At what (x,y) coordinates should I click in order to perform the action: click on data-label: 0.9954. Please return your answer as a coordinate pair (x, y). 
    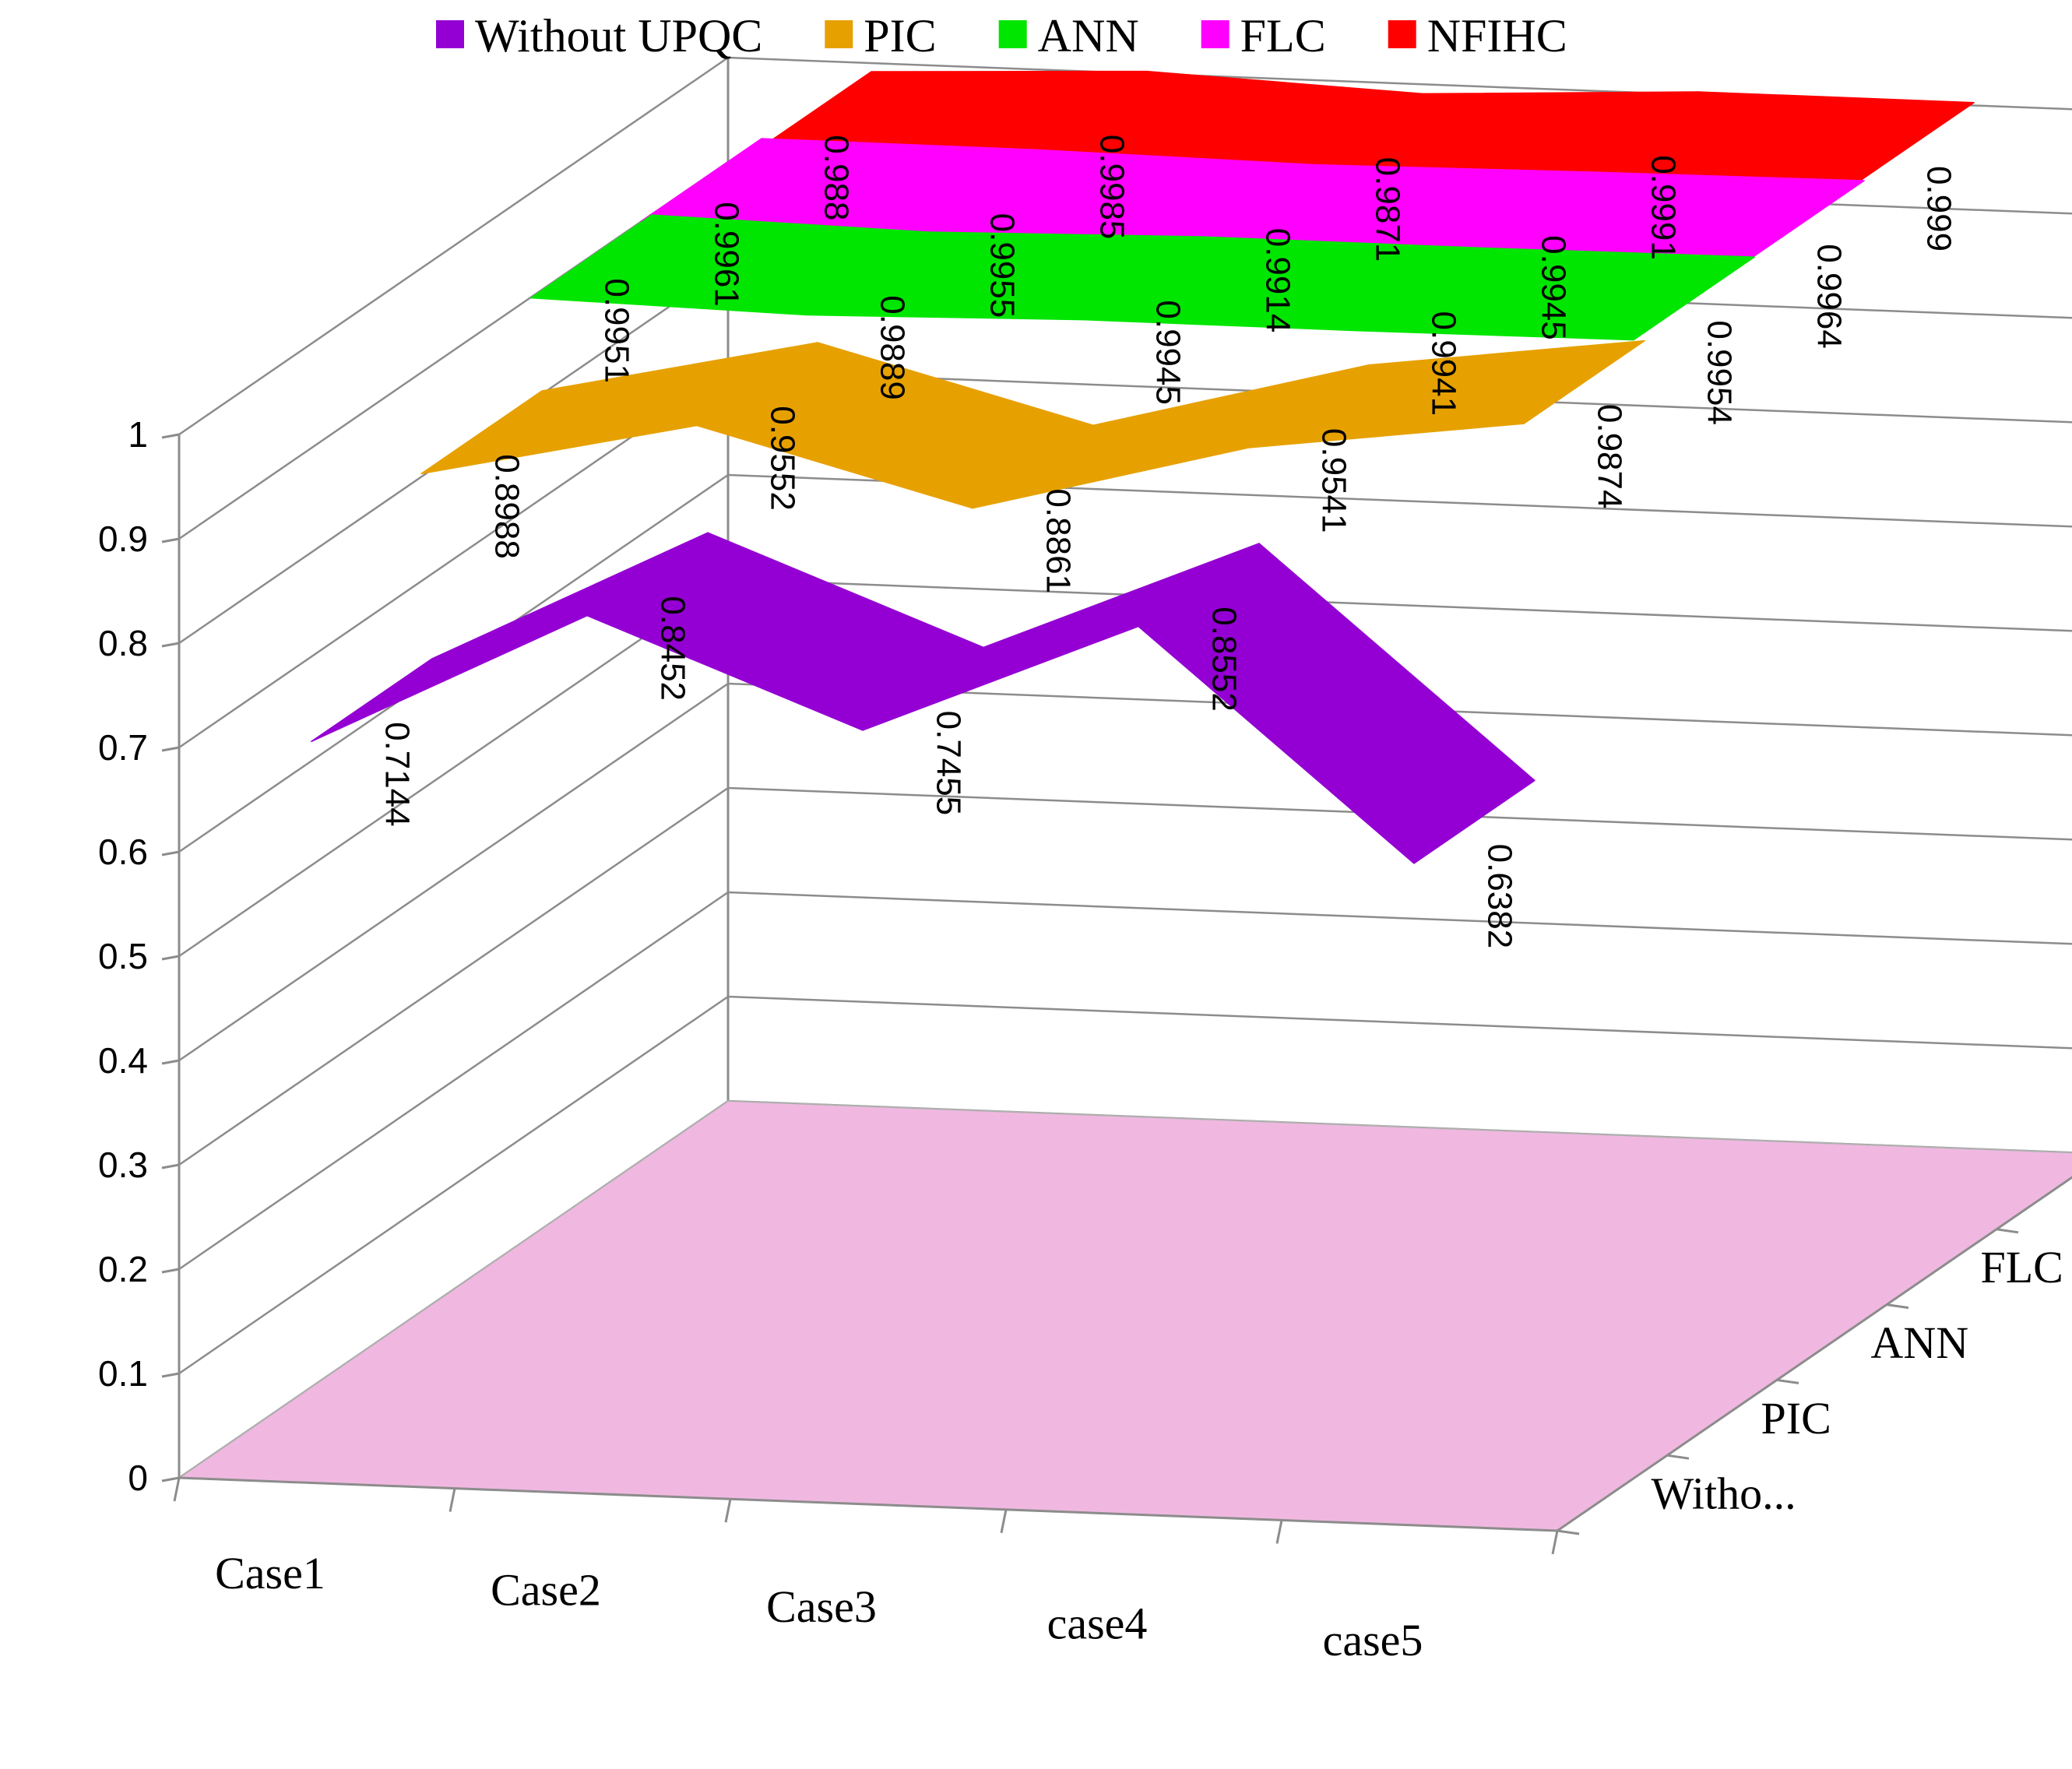
    Looking at the image, I should click on (1720, 373).